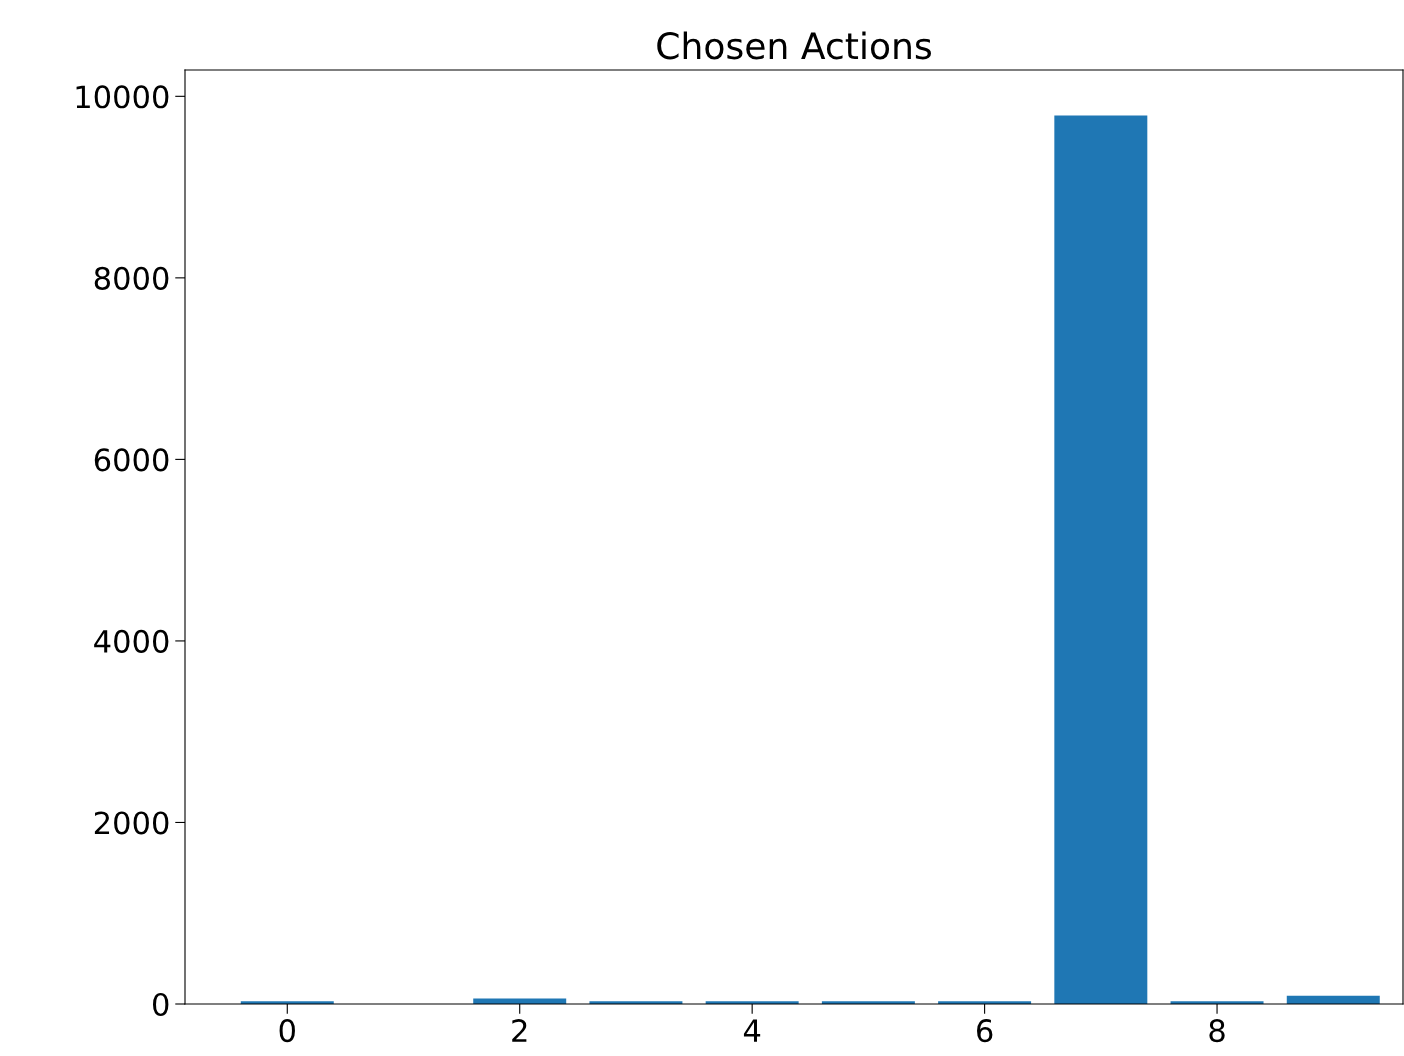 The width and height of the screenshot is (1404, 1056). What do you see at coordinates (160, 1004) in the screenshot?
I see `y-tick-label: 0` at bounding box center [160, 1004].